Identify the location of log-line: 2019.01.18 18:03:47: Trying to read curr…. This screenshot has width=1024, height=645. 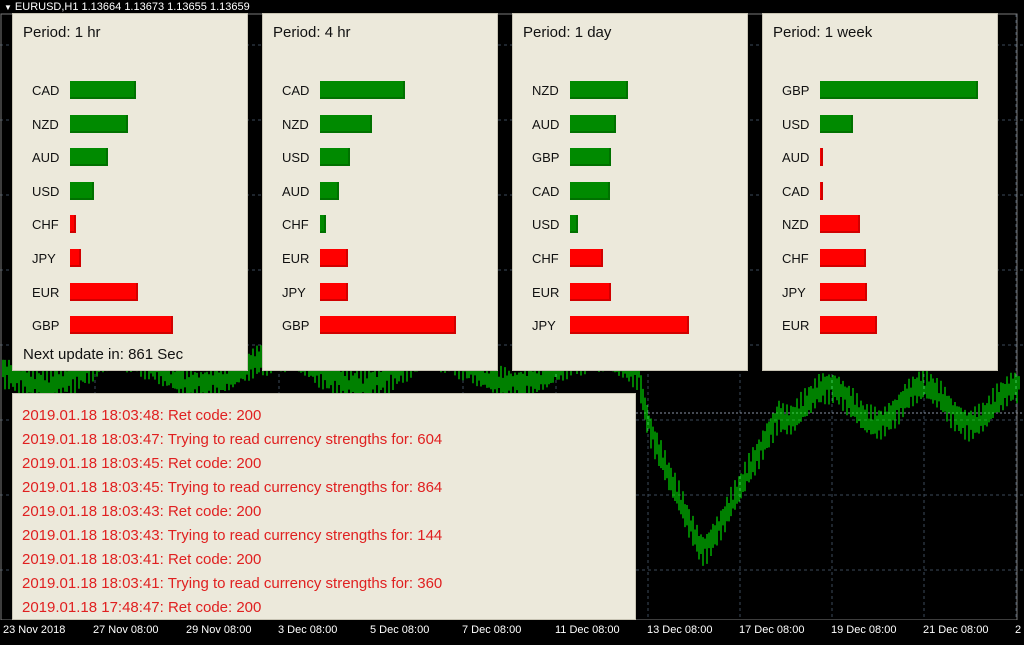
(232, 439).